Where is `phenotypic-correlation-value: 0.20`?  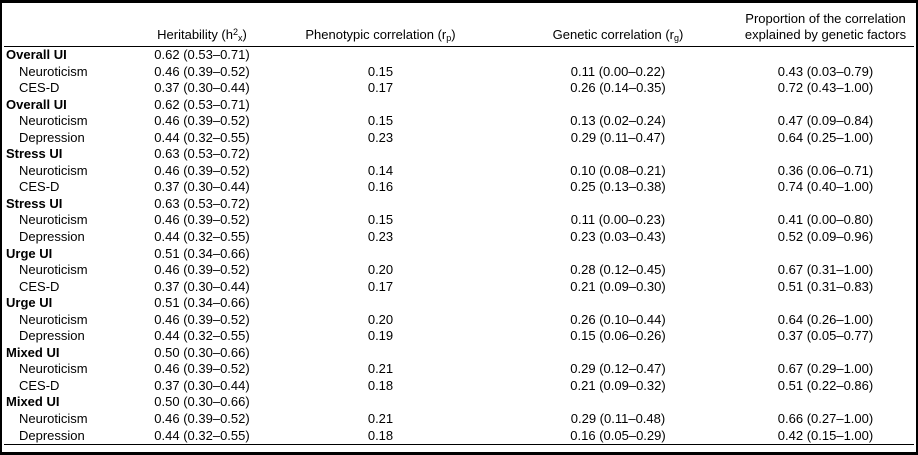 phenotypic-correlation-value: 0.20 is located at coordinates (380, 270).